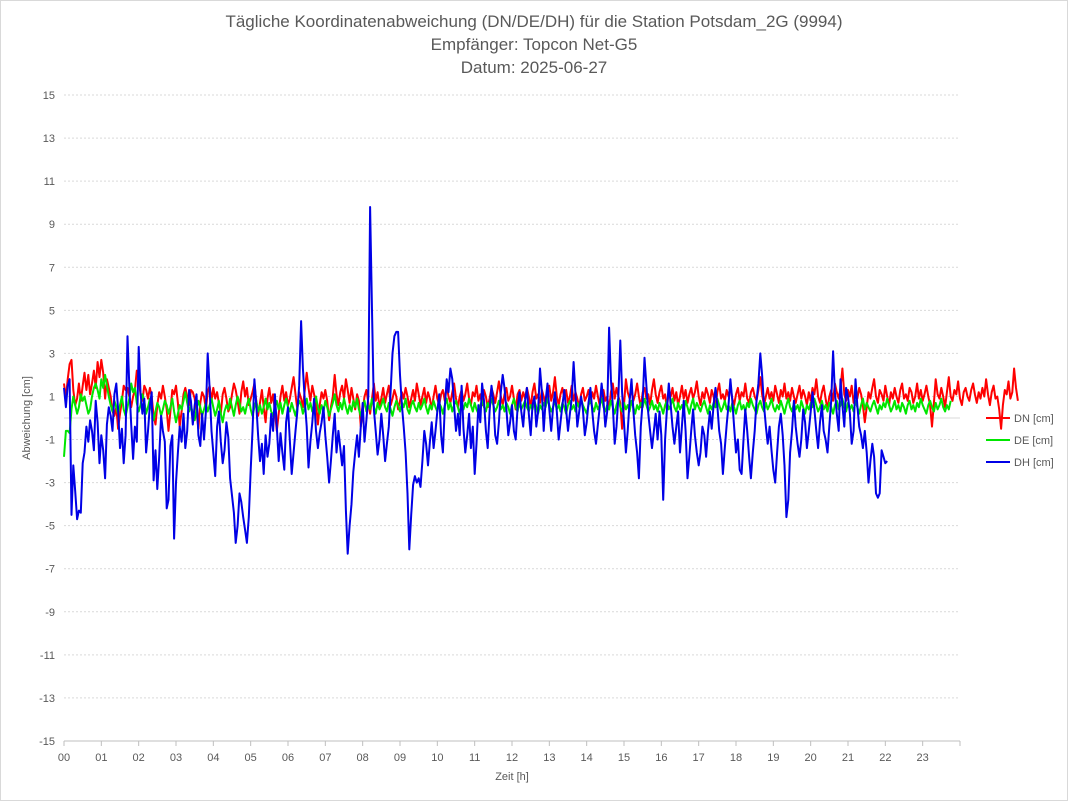  What do you see at coordinates (512, 758) in the screenshot?
I see `x-tick-label: 12` at bounding box center [512, 758].